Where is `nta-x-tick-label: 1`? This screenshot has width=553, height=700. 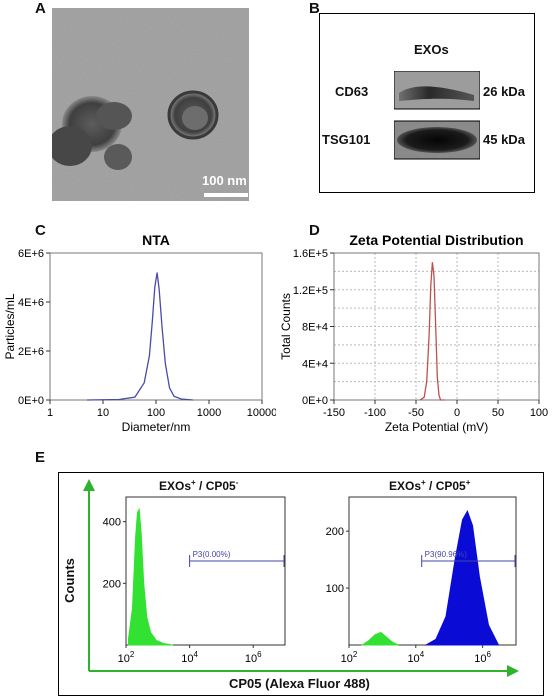
nta-x-tick-label: 1 is located at coordinates (50, 413).